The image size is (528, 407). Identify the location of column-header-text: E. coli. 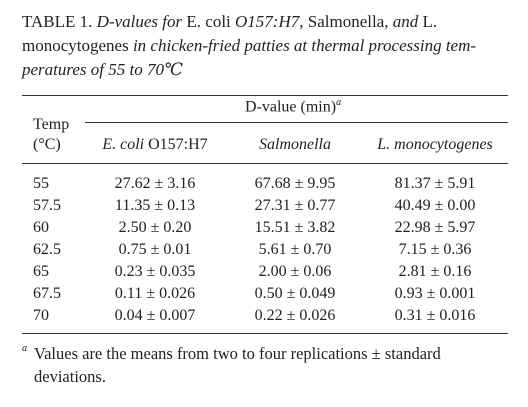
(123, 144).